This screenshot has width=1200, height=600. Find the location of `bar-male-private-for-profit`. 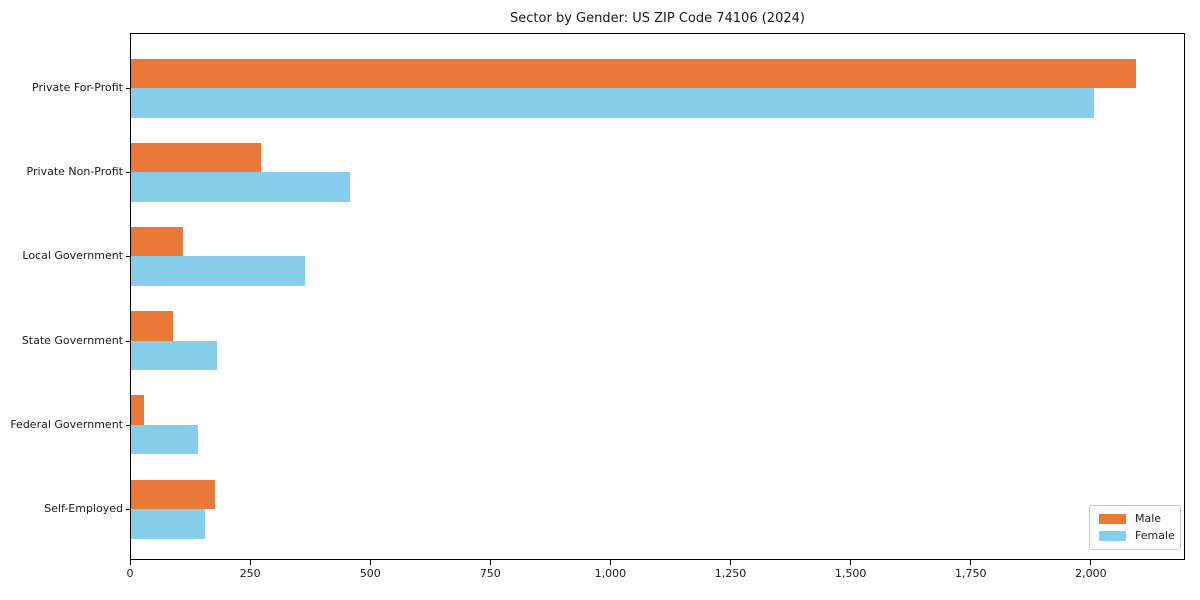

bar-male-private-for-profit is located at coordinates (634, 73).